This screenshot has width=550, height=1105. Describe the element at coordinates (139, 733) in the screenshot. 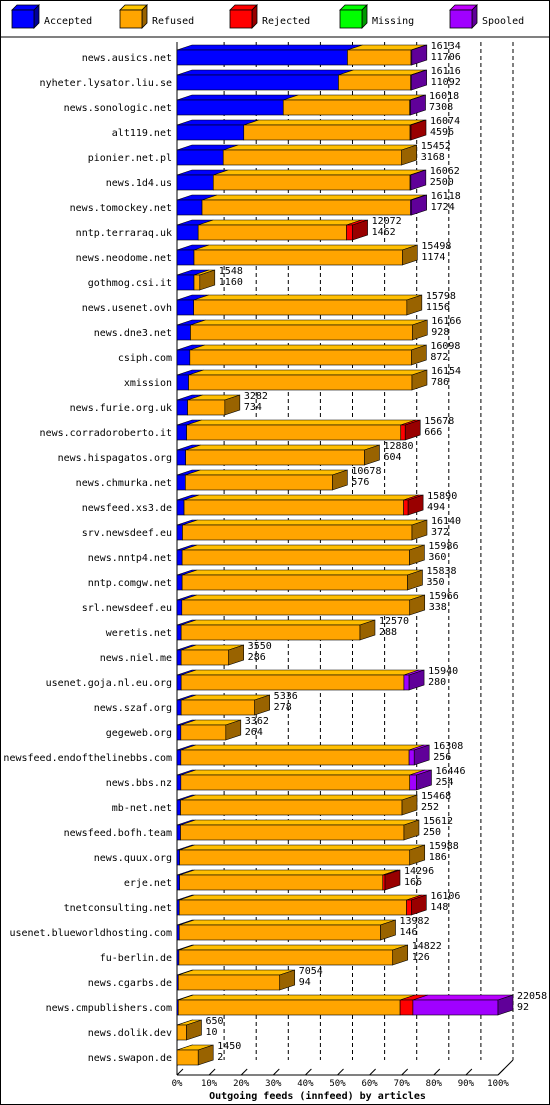

I see `row-label: gegeweb.org` at that location.